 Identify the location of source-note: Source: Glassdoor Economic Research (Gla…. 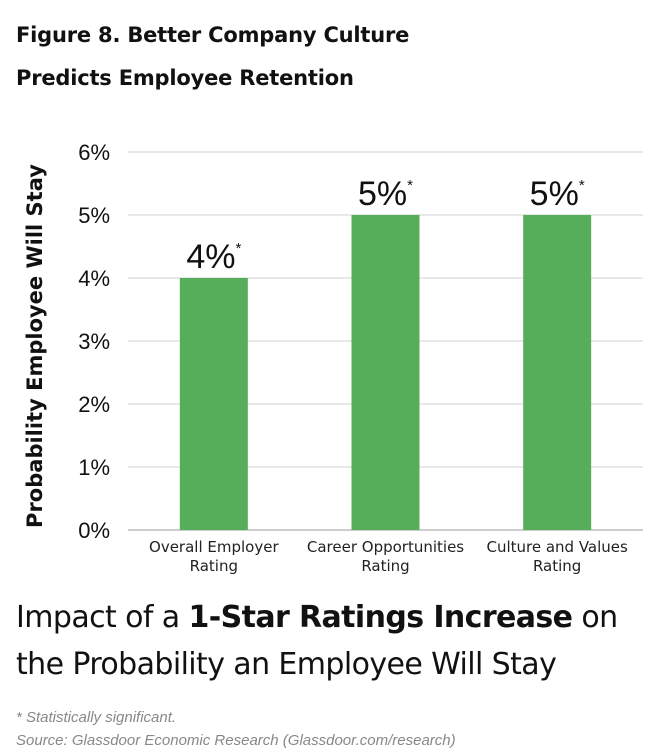
(236, 740).